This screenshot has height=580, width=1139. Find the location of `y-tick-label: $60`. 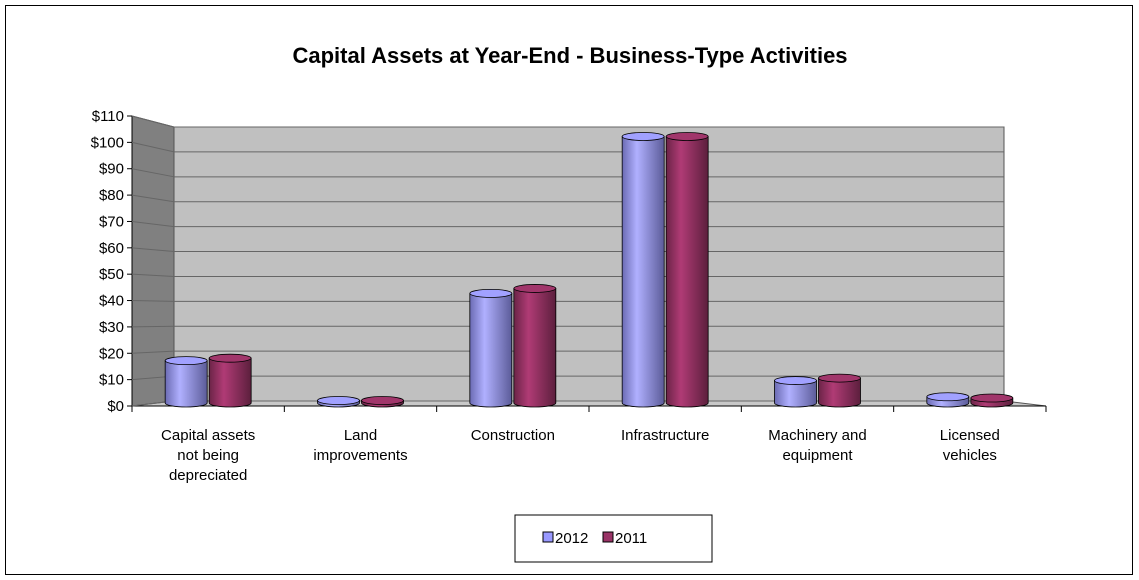

y-tick-label: $60 is located at coordinates (111, 248).